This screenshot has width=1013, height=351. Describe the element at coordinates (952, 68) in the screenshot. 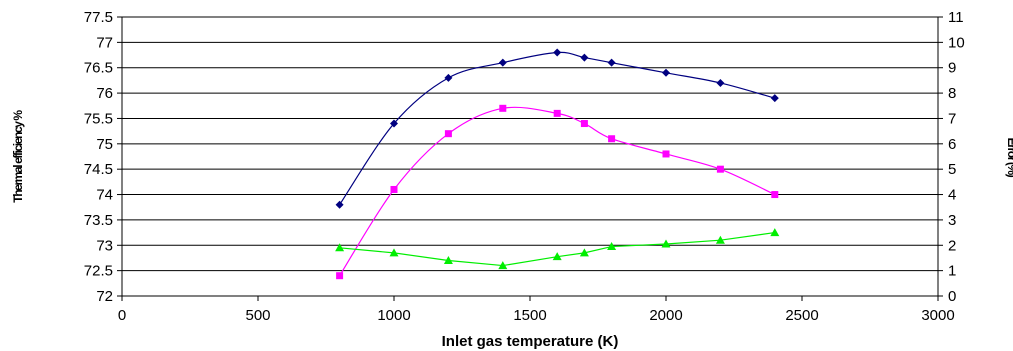

I see `right-tick-label: 9` at that location.